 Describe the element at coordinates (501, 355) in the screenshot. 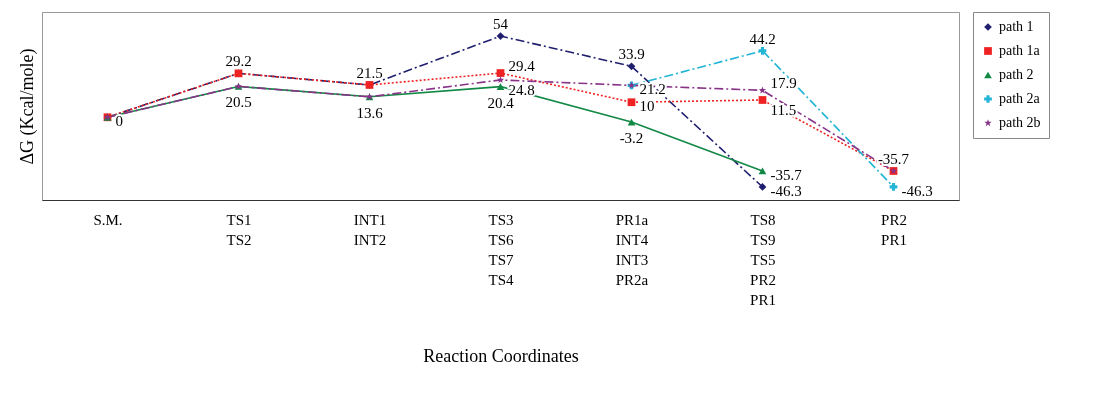

I see `x-axis-title: Reaction Coordinates` at that location.